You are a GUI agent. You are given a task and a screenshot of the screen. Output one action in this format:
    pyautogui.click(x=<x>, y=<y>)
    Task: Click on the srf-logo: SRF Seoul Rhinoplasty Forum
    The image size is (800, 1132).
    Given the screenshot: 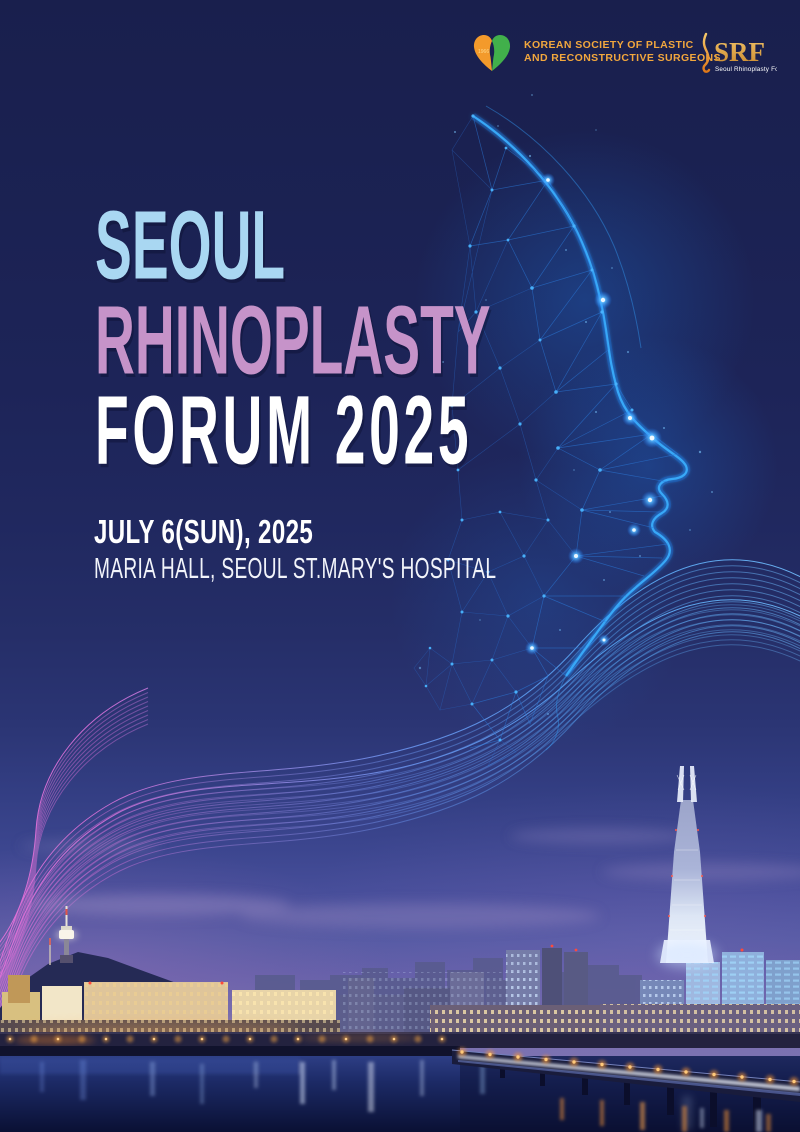 What is the action you would take?
    pyautogui.click(x=743, y=56)
    